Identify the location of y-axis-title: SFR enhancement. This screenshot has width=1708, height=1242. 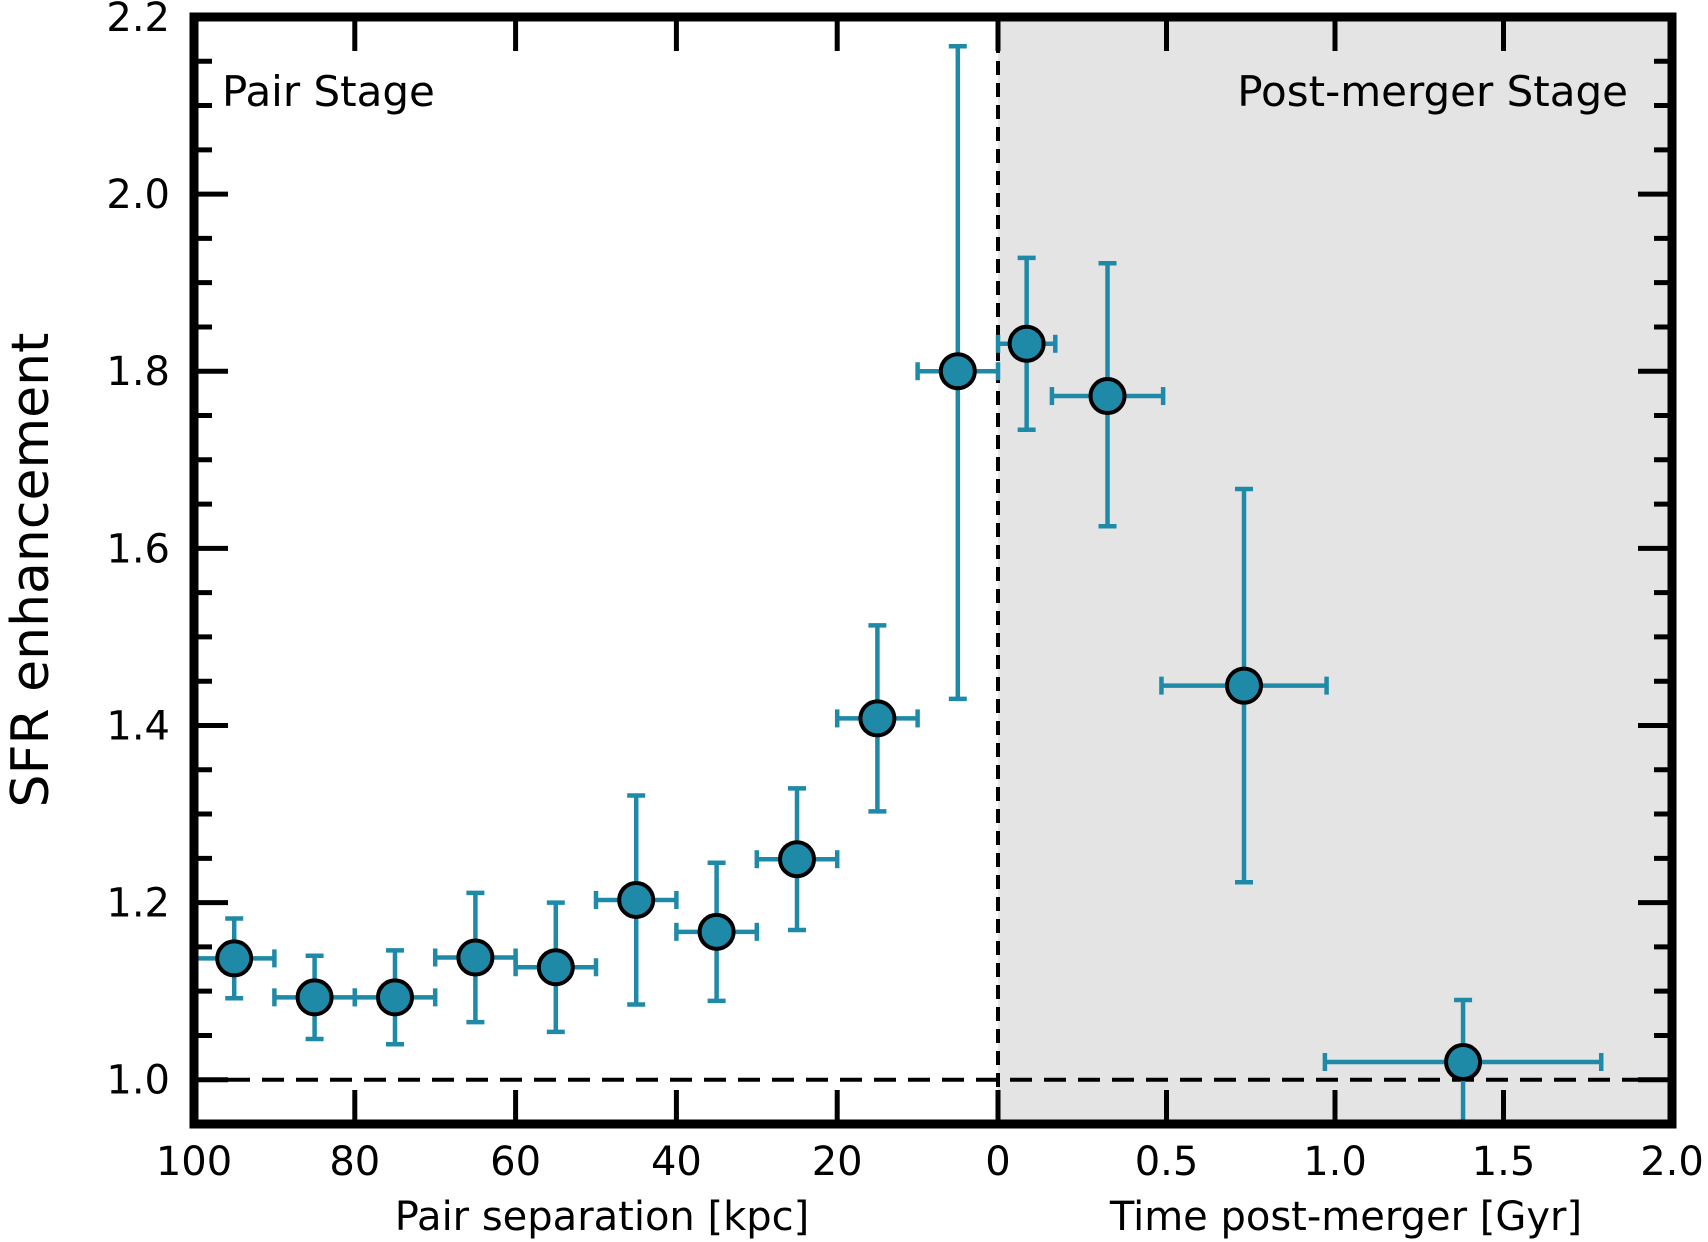
(31, 570).